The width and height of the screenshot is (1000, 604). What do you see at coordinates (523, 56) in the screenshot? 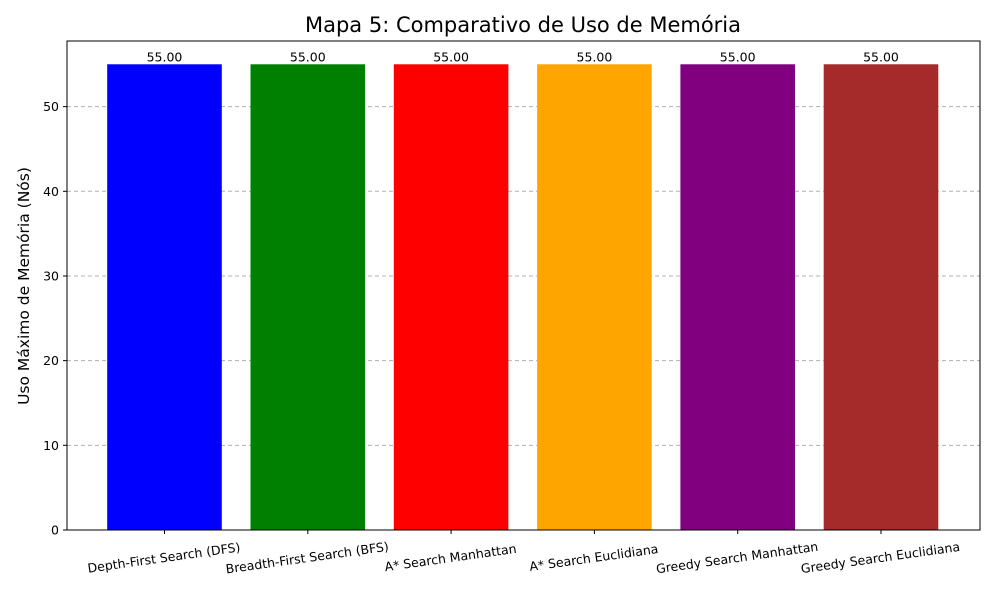
I see `data-labels: 55.00 55.00 55.00 55.00 55.00 55.00` at bounding box center [523, 56].